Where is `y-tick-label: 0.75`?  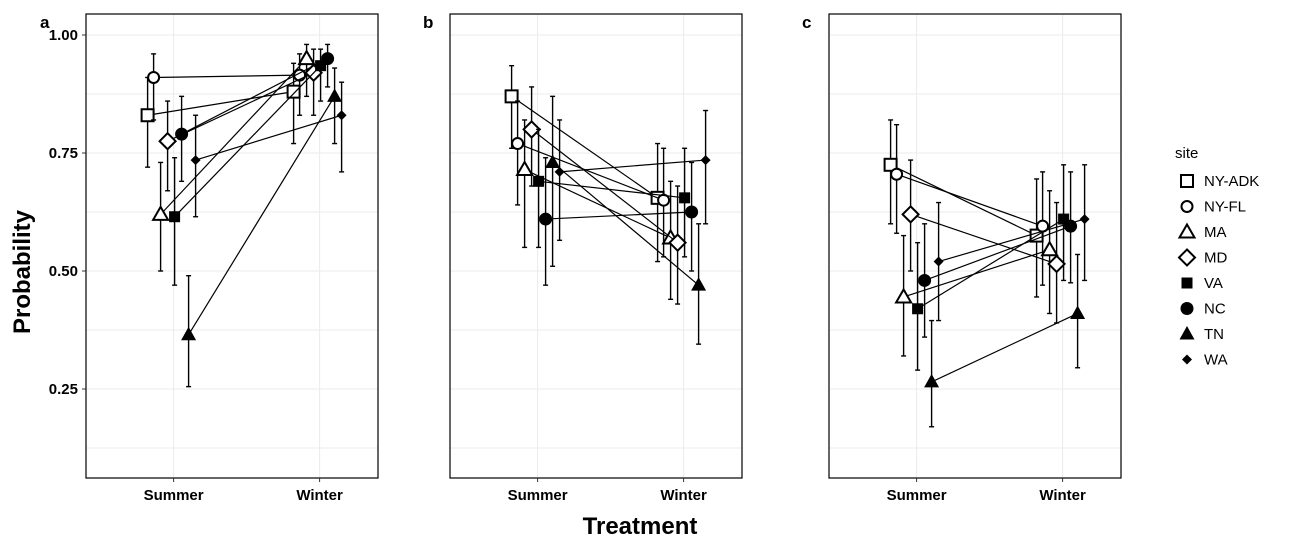 y-tick-label: 0.75 is located at coordinates (63, 153).